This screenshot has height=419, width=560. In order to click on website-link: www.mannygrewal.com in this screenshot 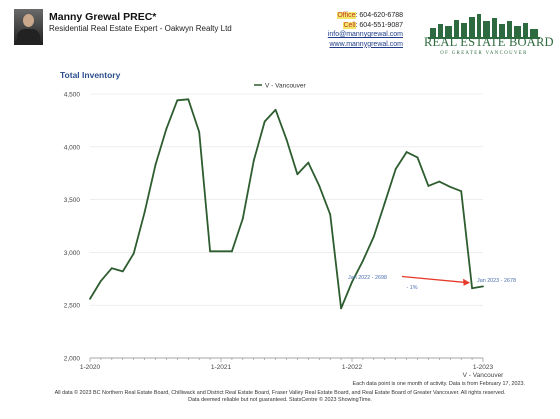, I will do `click(366, 44)`.